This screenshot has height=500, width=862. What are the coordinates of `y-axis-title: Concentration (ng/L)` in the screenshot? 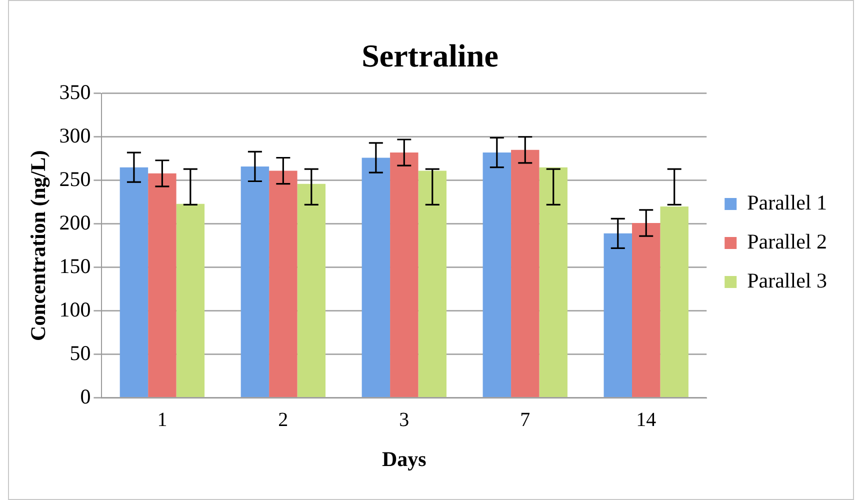 It's located at (38, 245).